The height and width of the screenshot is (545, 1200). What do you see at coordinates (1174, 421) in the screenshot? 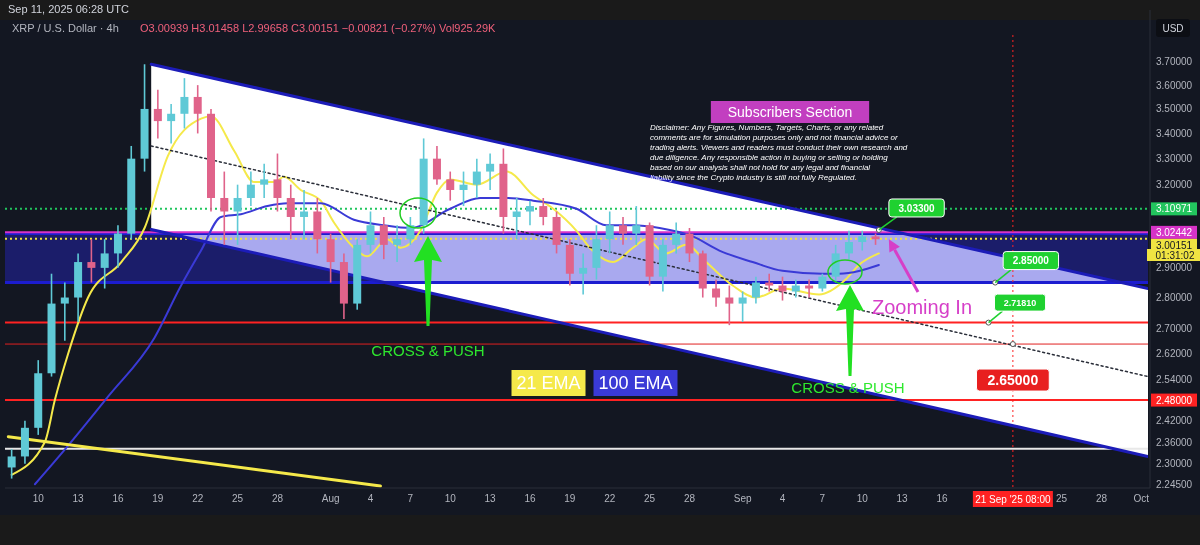
I see `y-tick-label: 2.42000` at bounding box center [1174, 421].